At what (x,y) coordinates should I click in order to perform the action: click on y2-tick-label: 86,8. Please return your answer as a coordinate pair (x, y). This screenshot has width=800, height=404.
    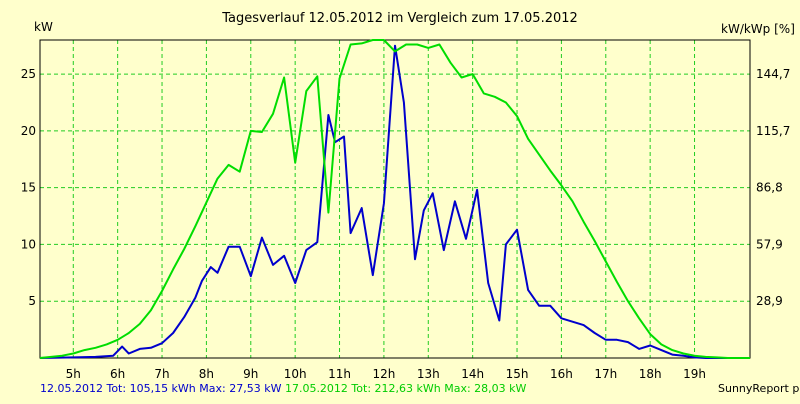
    Looking at the image, I should click on (769, 188).